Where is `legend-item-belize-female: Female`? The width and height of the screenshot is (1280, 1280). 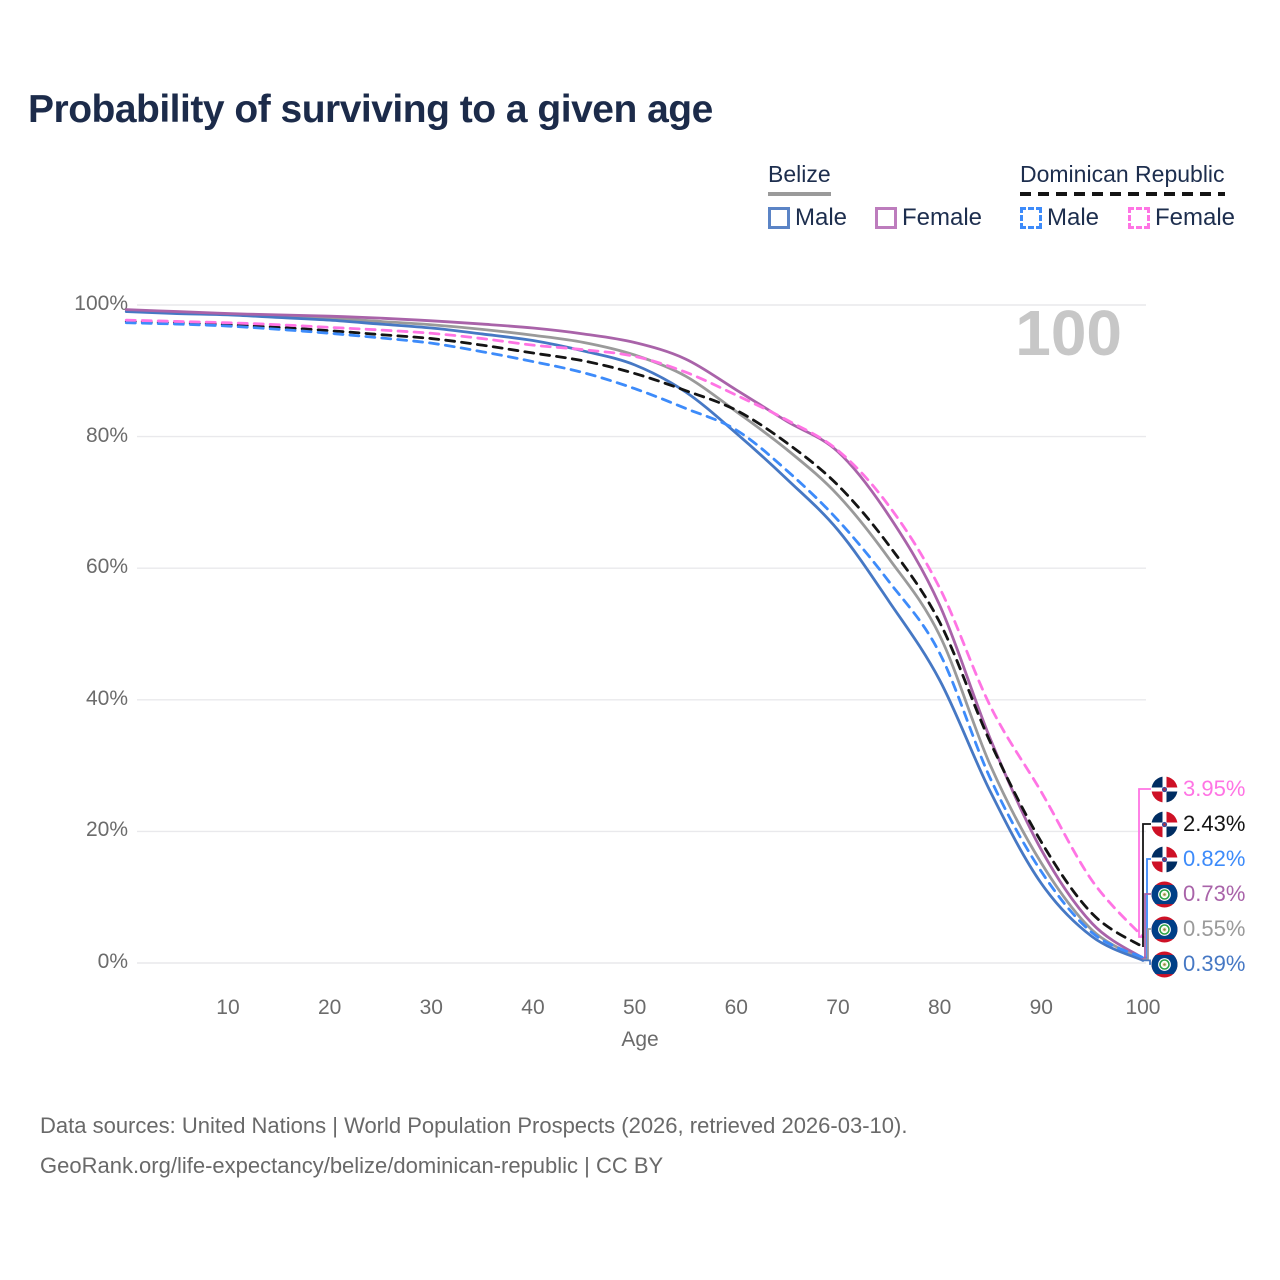
legend-item-belize-female: Female is located at coordinates (928, 218).